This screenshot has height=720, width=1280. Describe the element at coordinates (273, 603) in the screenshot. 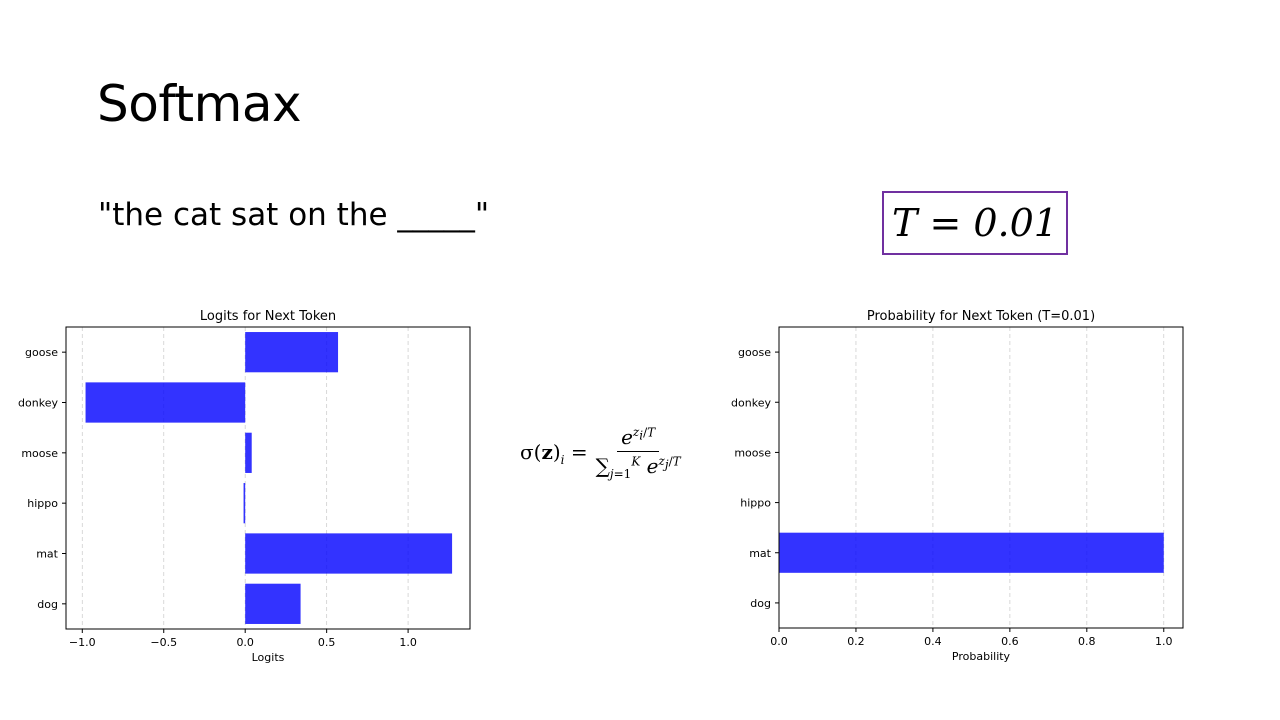

I see `bar-dog` at that location.